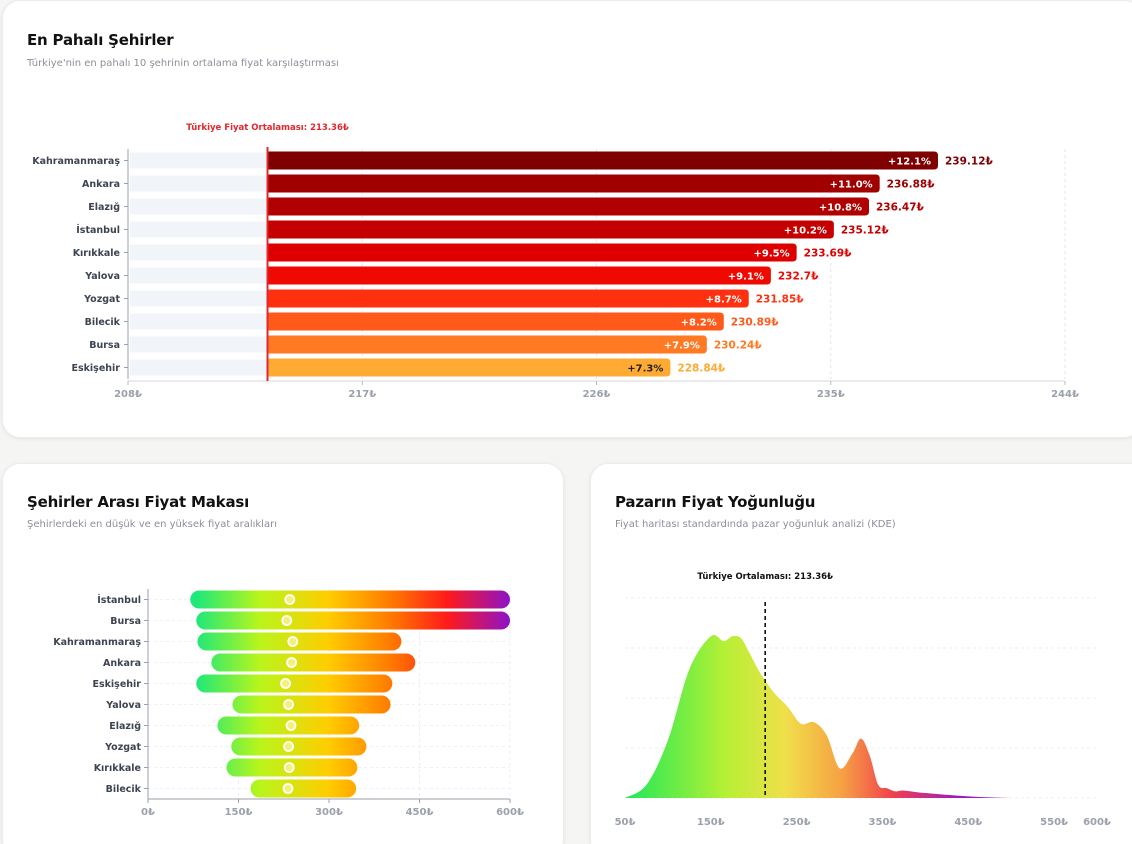  Describe the element at coordinates (1054, 822) in the screenshot. I see `kde-x-tick-label: 550₺` at that location.